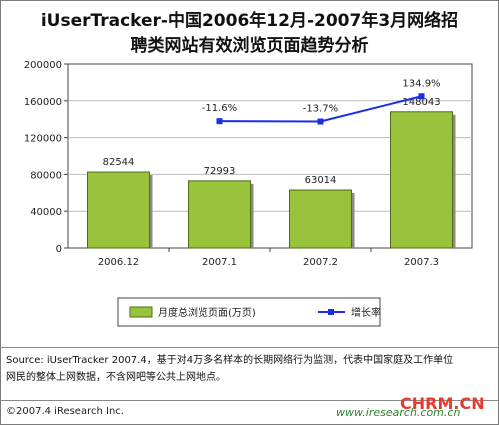  Describe the element at coordinates (65, 411) in the screenshot. I see `copyright-text: ©2007.4 iResearch Inc.` at that location.